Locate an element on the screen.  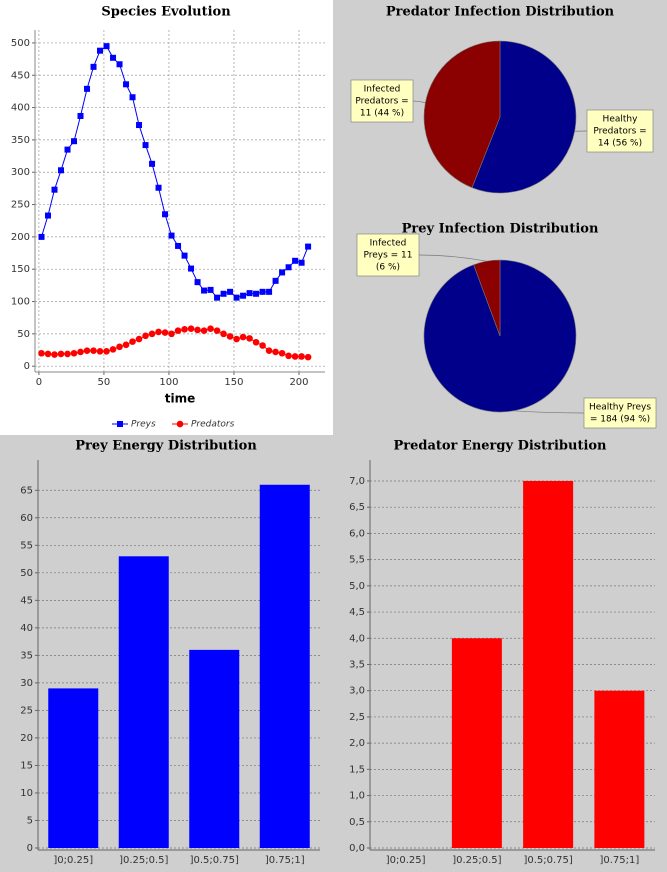
x-tick-label: 100 is located at coordinates (168, 382).